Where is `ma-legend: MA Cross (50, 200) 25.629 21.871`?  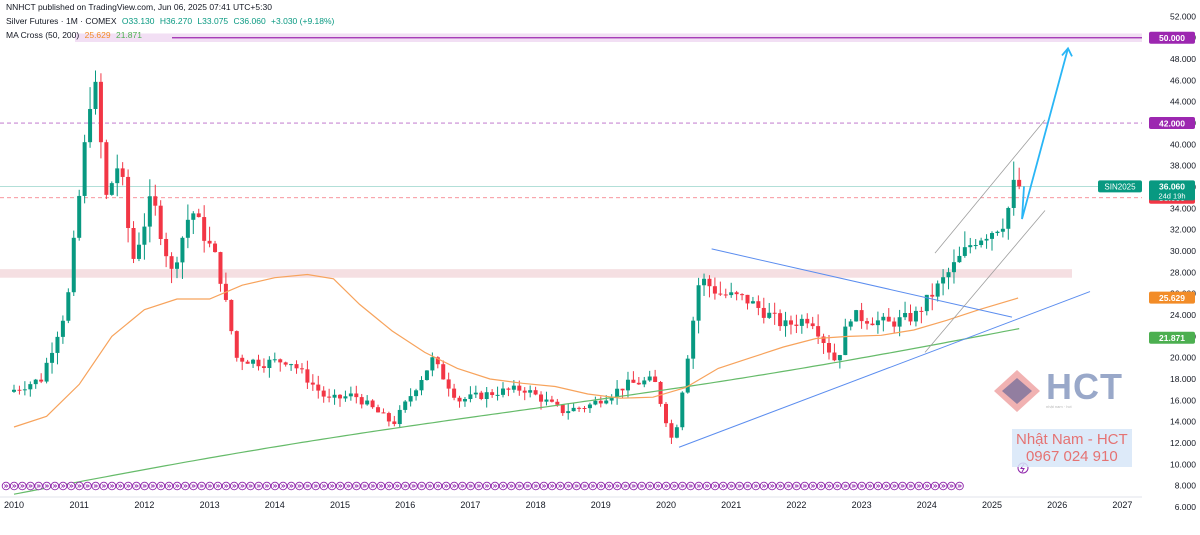
ma-legend: MA Cross (50, 200) 25.629 21.871 is located at coordinates (75, 35).